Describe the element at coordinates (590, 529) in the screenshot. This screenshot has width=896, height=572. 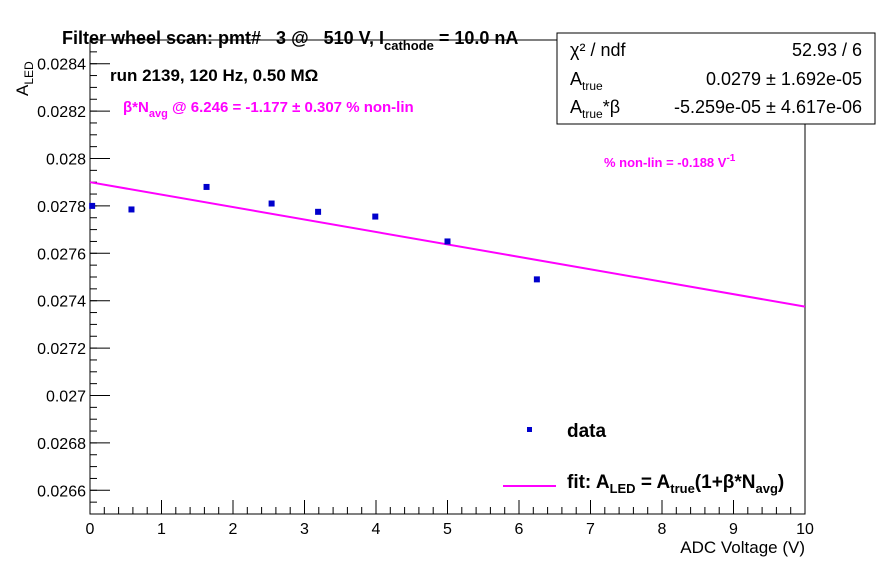
I see `x-tick-label: 7` at that location.